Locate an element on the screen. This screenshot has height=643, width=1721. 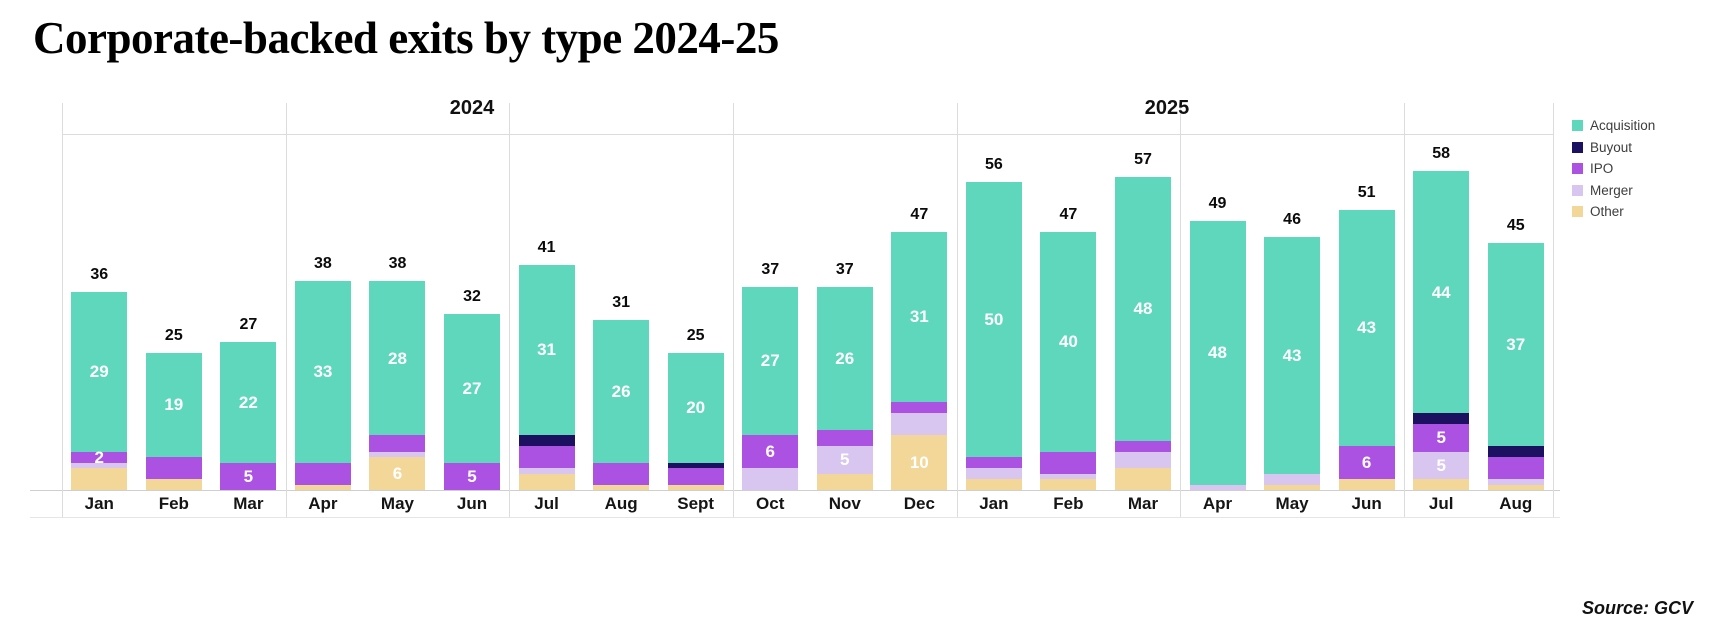
segment-value-label: 2 is located at coordinates (99, 457).